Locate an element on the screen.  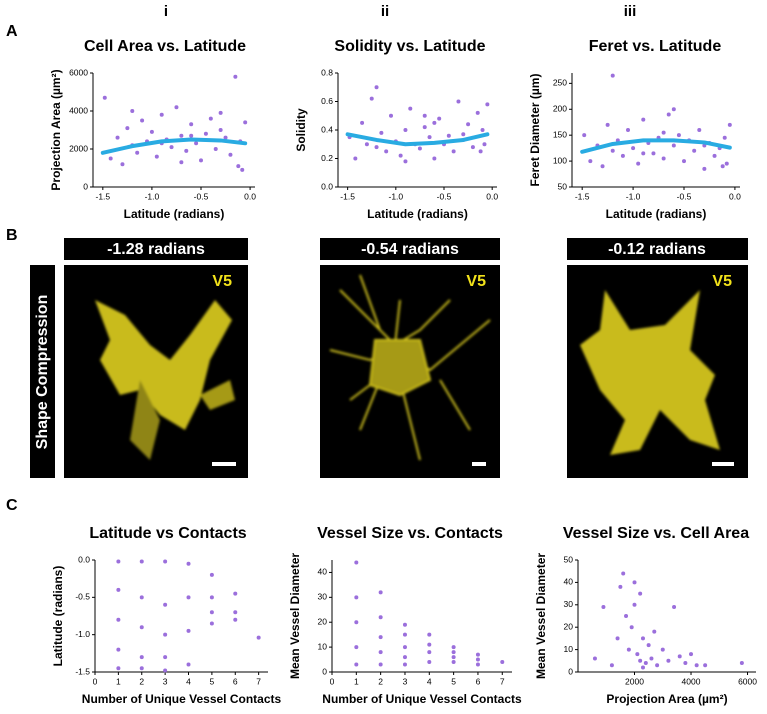
column-label: iii is located at coordinates (630, 11).